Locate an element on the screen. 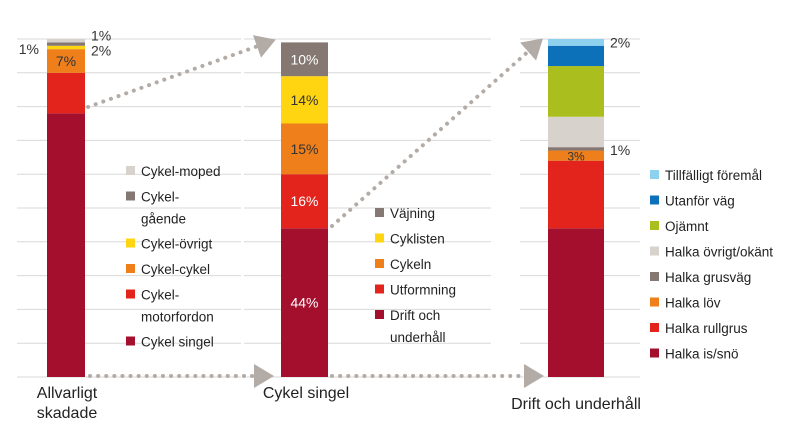 The height and width of the screenshot is (443, 797). bar-3-data-label-8: 2% is located at coordinates (620, 42).